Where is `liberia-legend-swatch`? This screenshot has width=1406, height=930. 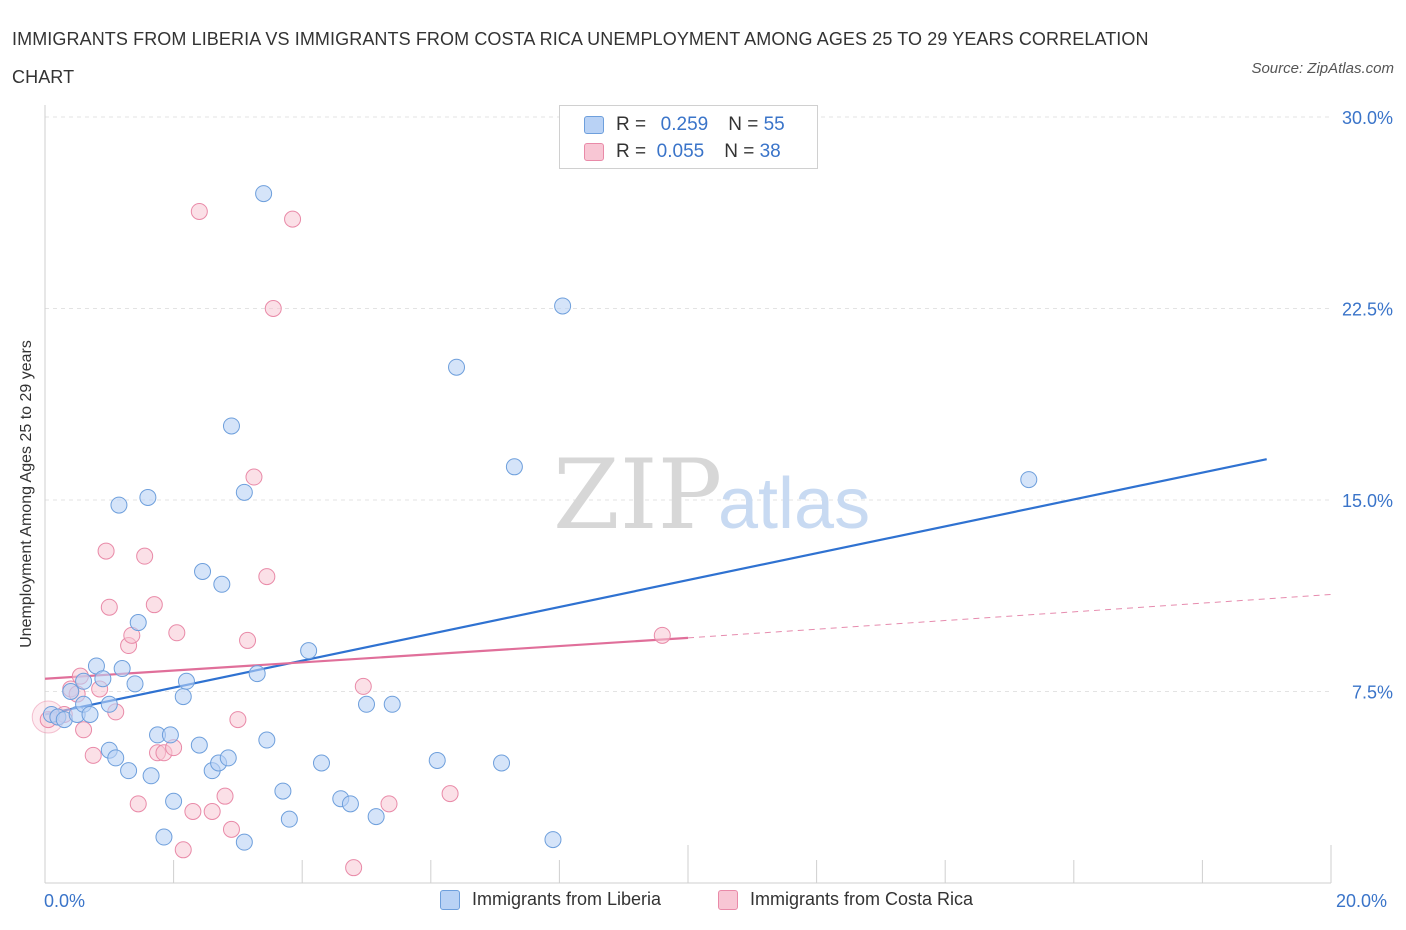 liberia-legend-swatch is located at coordinates (450, 899).